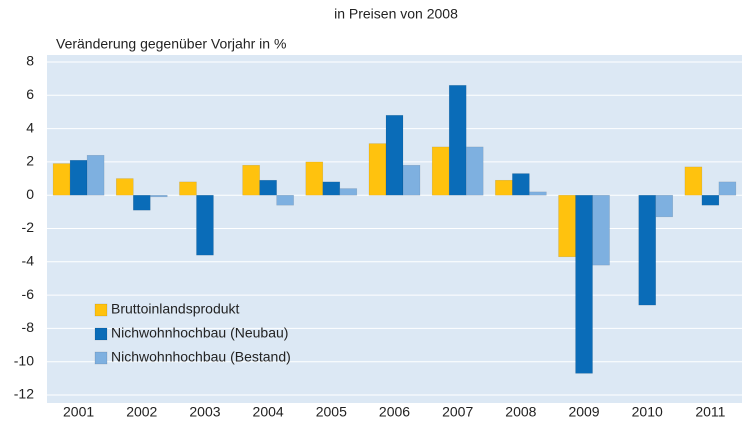 The height and width of the screenshot is (427, 742). I want to click on legend-label: Nichwohnhochbau (Neubau), so click(199, 333).